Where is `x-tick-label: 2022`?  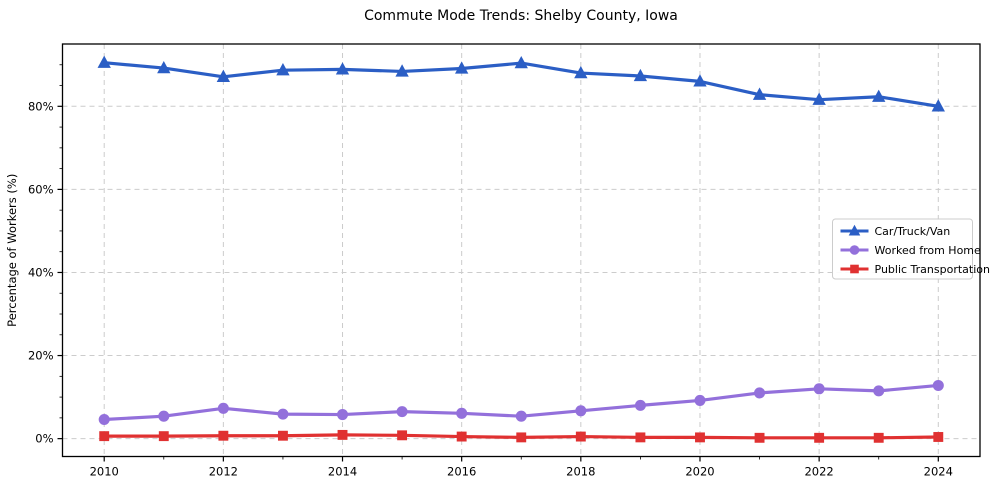
x-tick-label: 2022 is located at coordinates (818, 472).